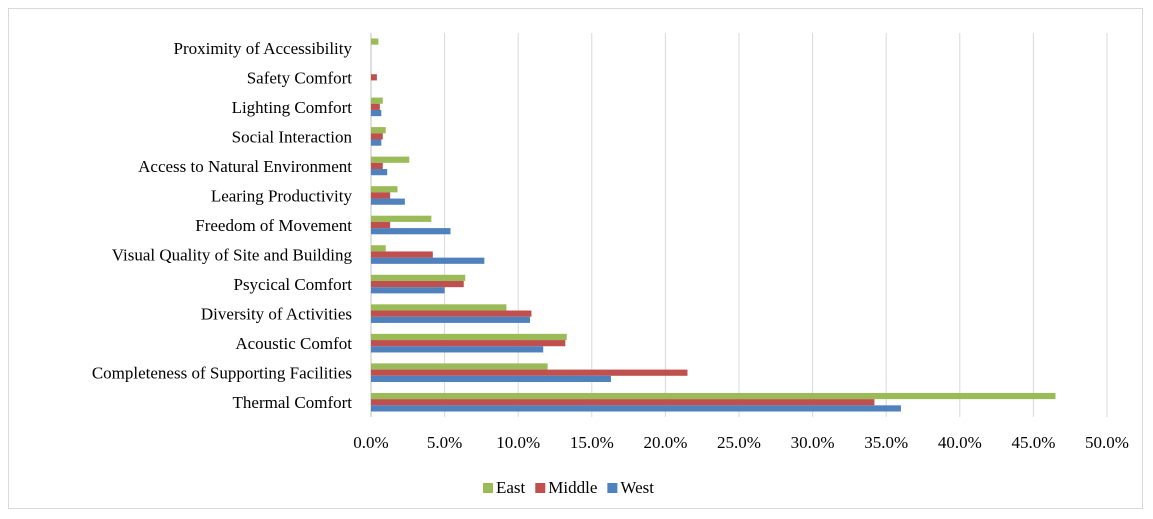  Describe the element at coordinates (273, 225) in the screenshot. I see `category-label: Freedom of Movement` at that location.